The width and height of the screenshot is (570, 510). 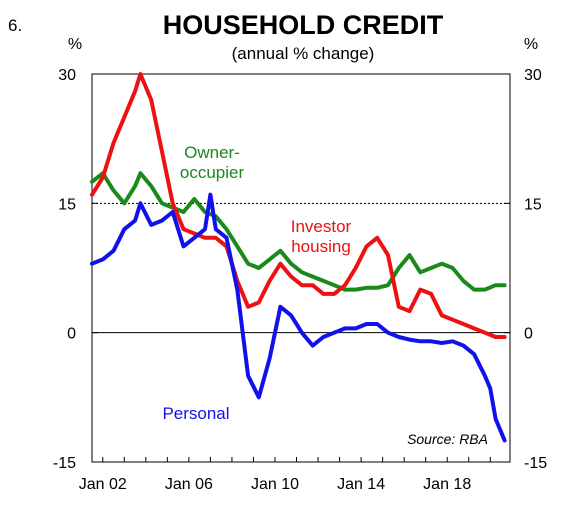 I want to click on y-tick-label-left: 0, so click(x=71, y=334).